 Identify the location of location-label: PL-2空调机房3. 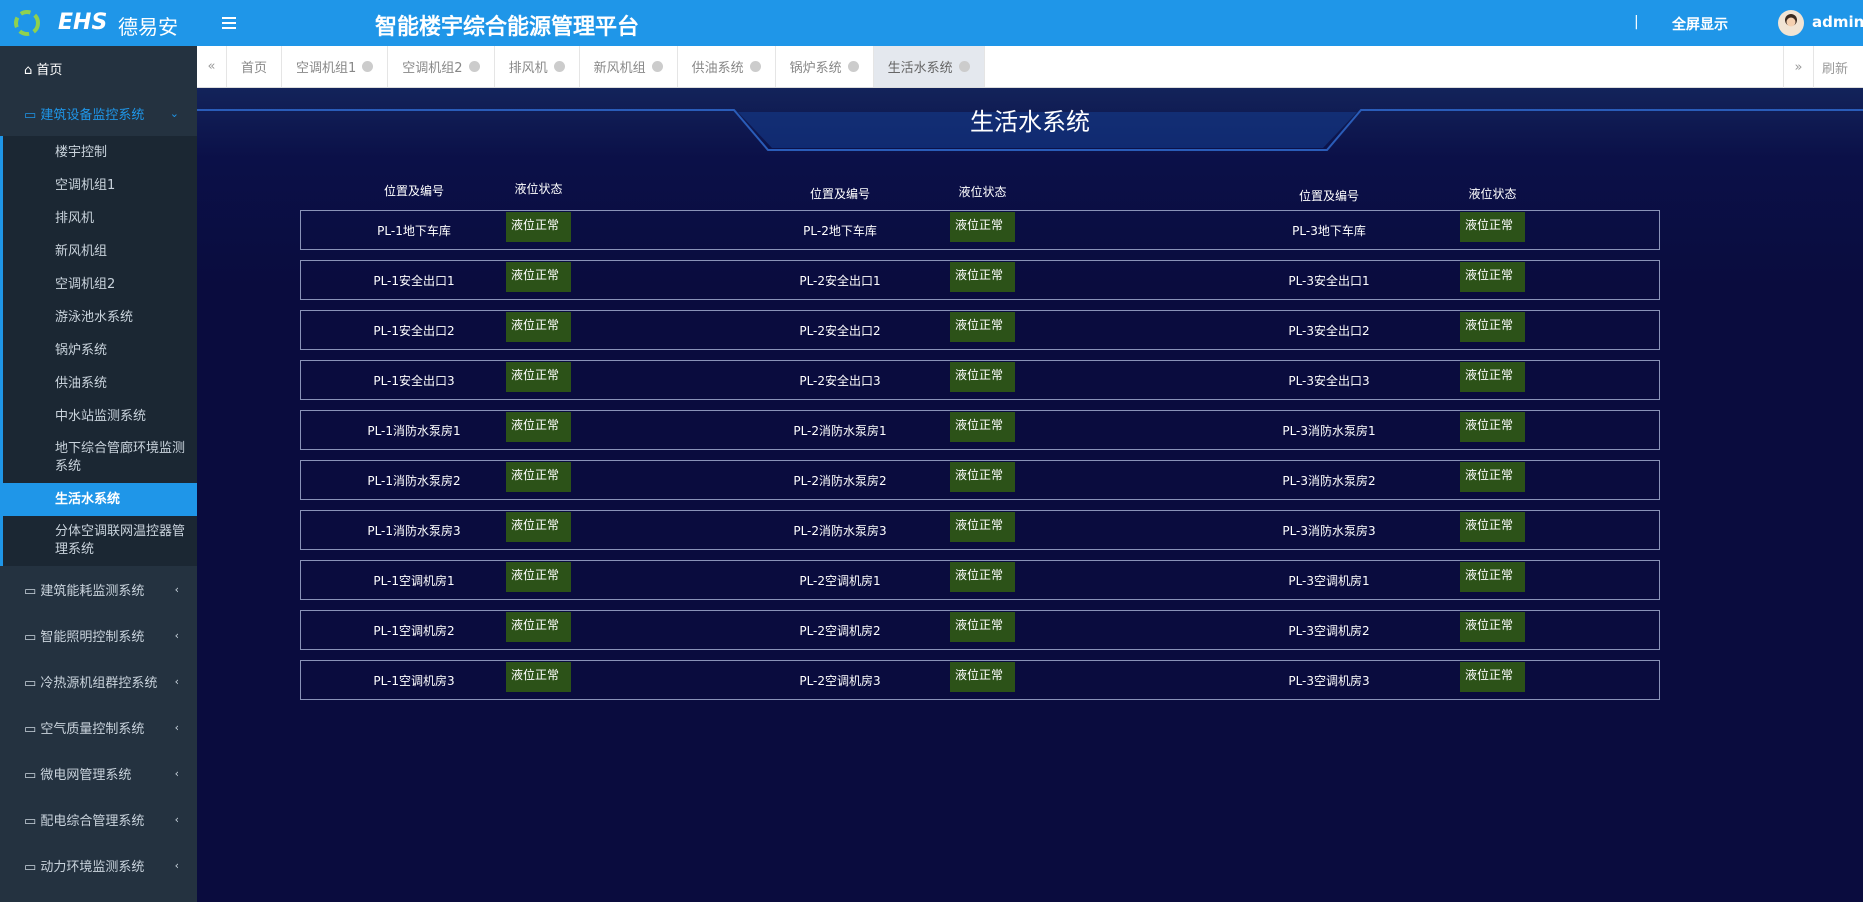
(840, 681).